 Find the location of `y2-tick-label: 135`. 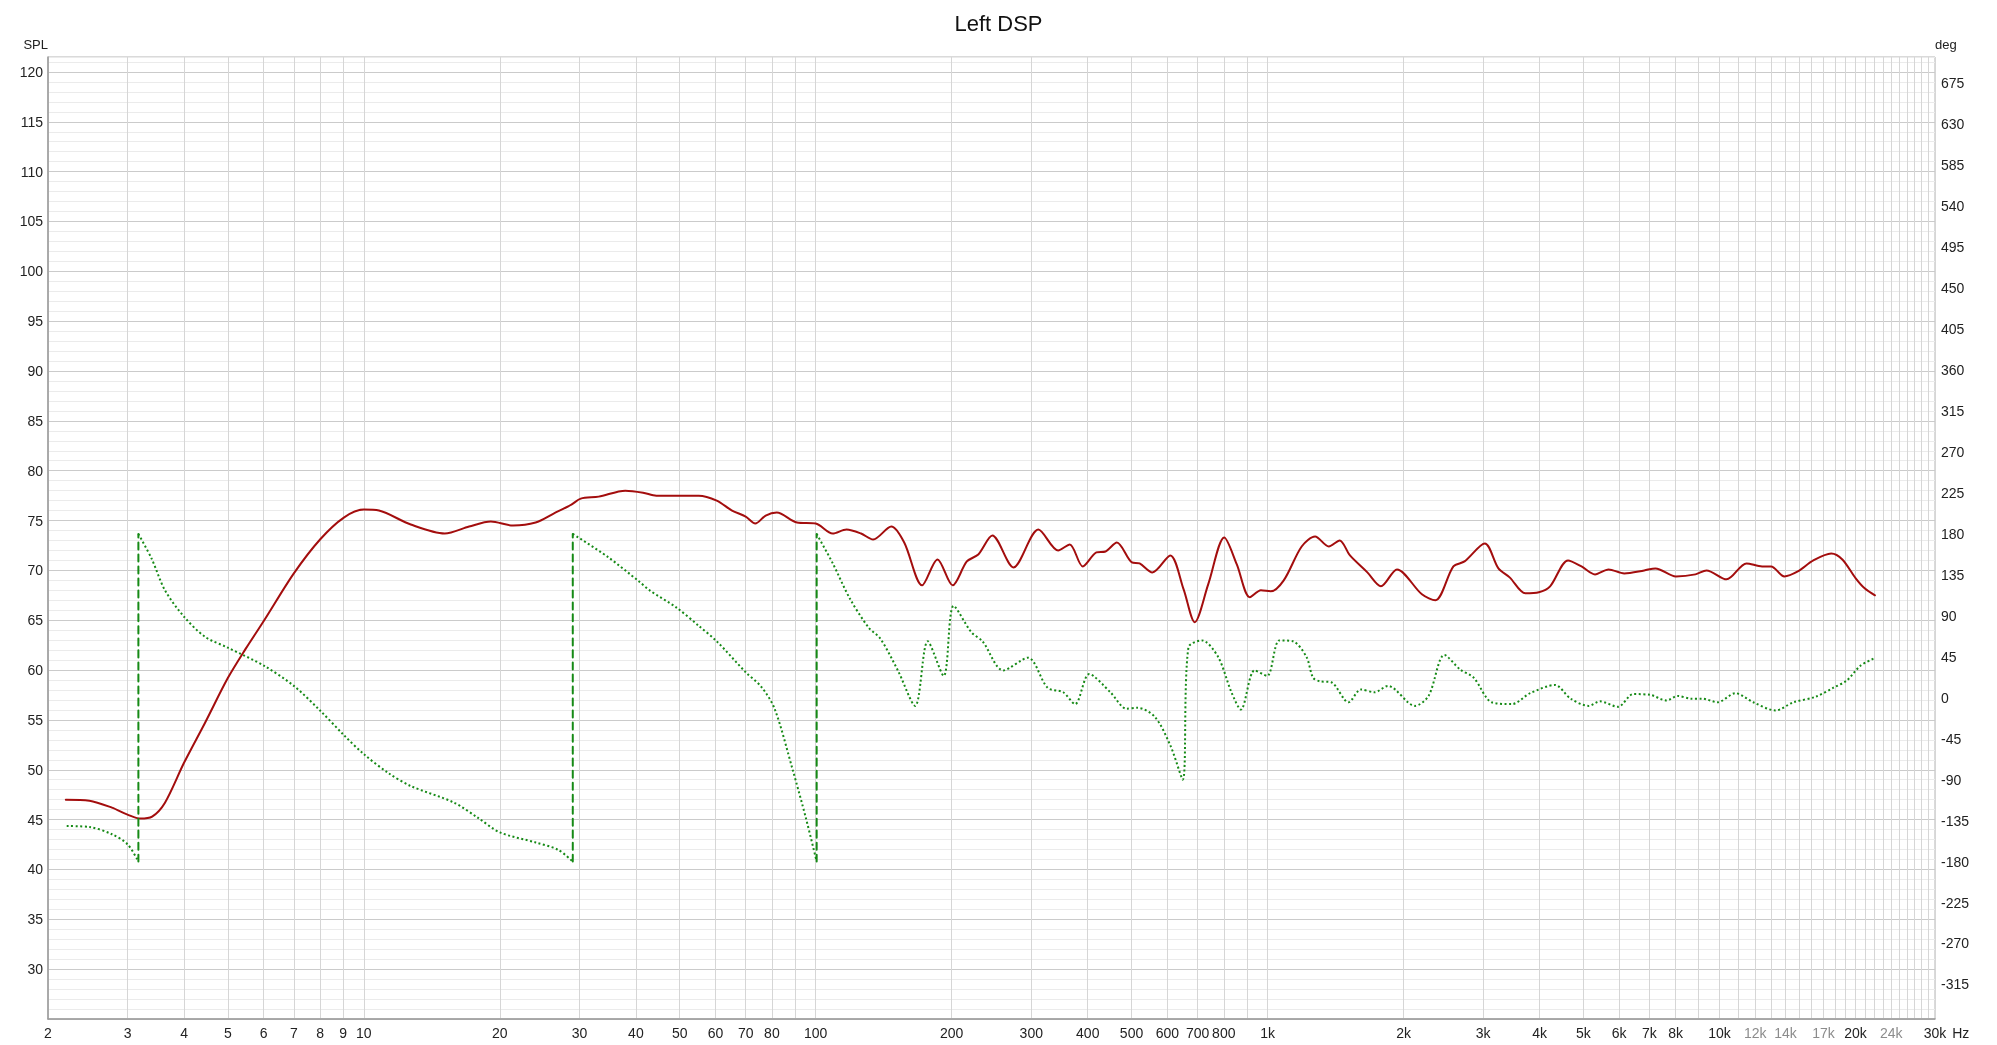

y2-tick-label: 135 is located at coordinates (1953, 574).